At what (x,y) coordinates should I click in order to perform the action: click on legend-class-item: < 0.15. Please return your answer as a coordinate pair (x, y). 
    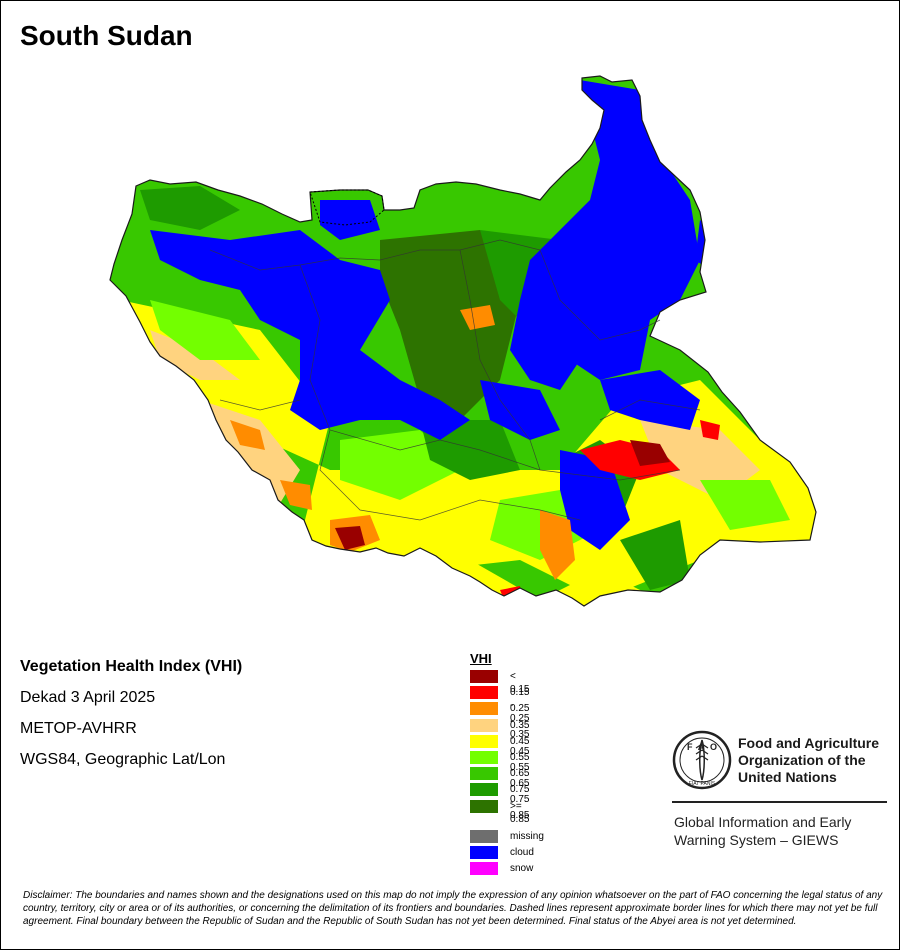
    Looking at the image, I should click on (499, 682).